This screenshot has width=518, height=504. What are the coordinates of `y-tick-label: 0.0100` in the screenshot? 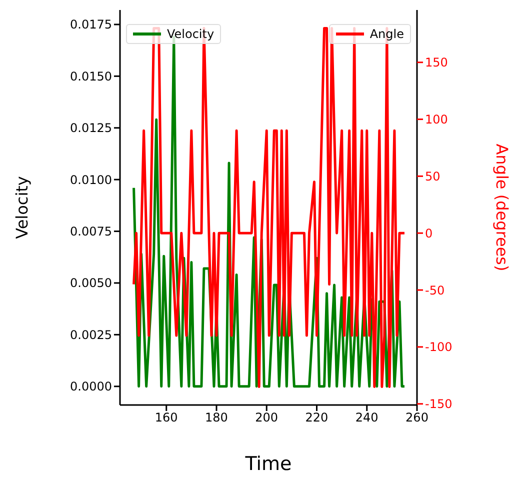 It's located at (91, 179).